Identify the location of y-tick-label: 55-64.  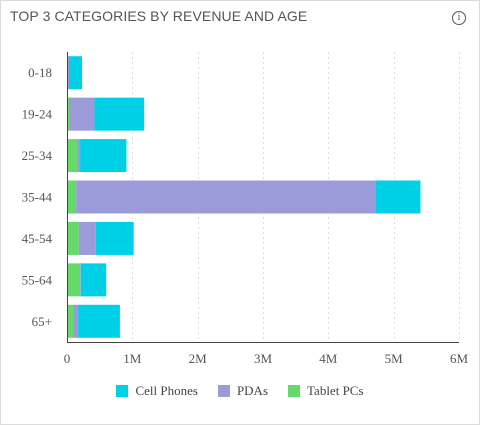
(37, 279).